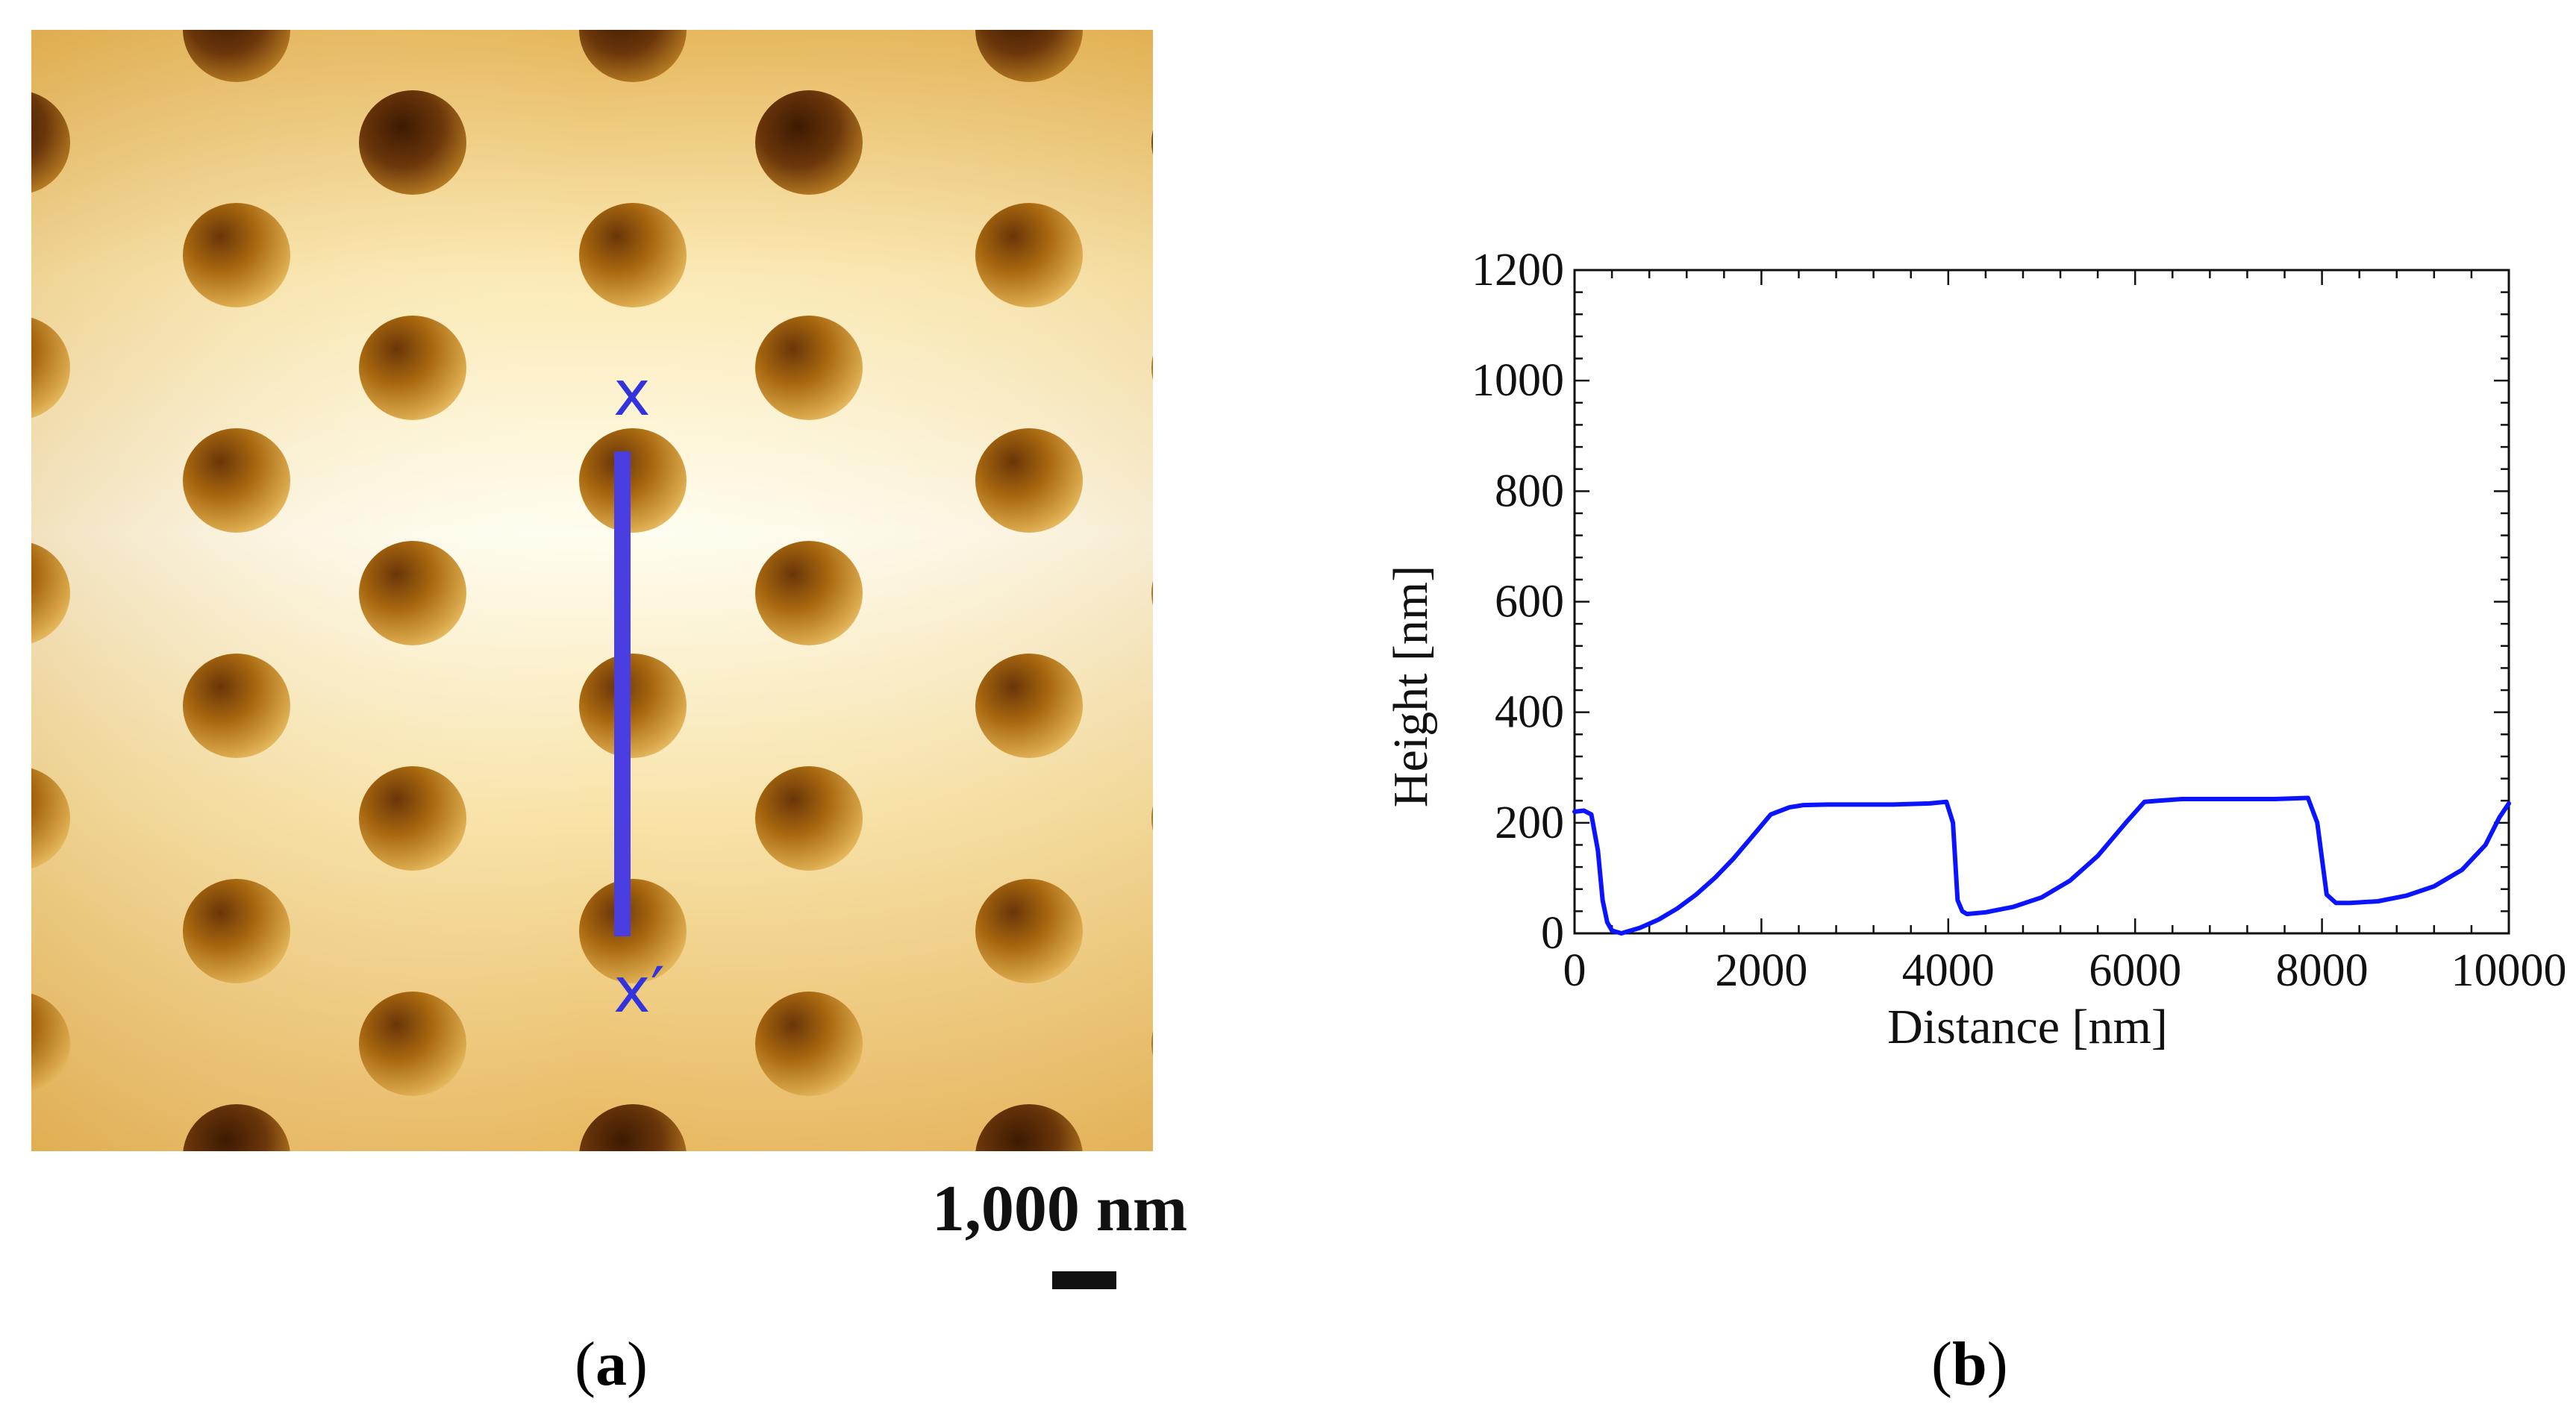  Describe the element at coordinates (1529, 712) in the screenshot. I see `y-tick-label: 400` at that location.